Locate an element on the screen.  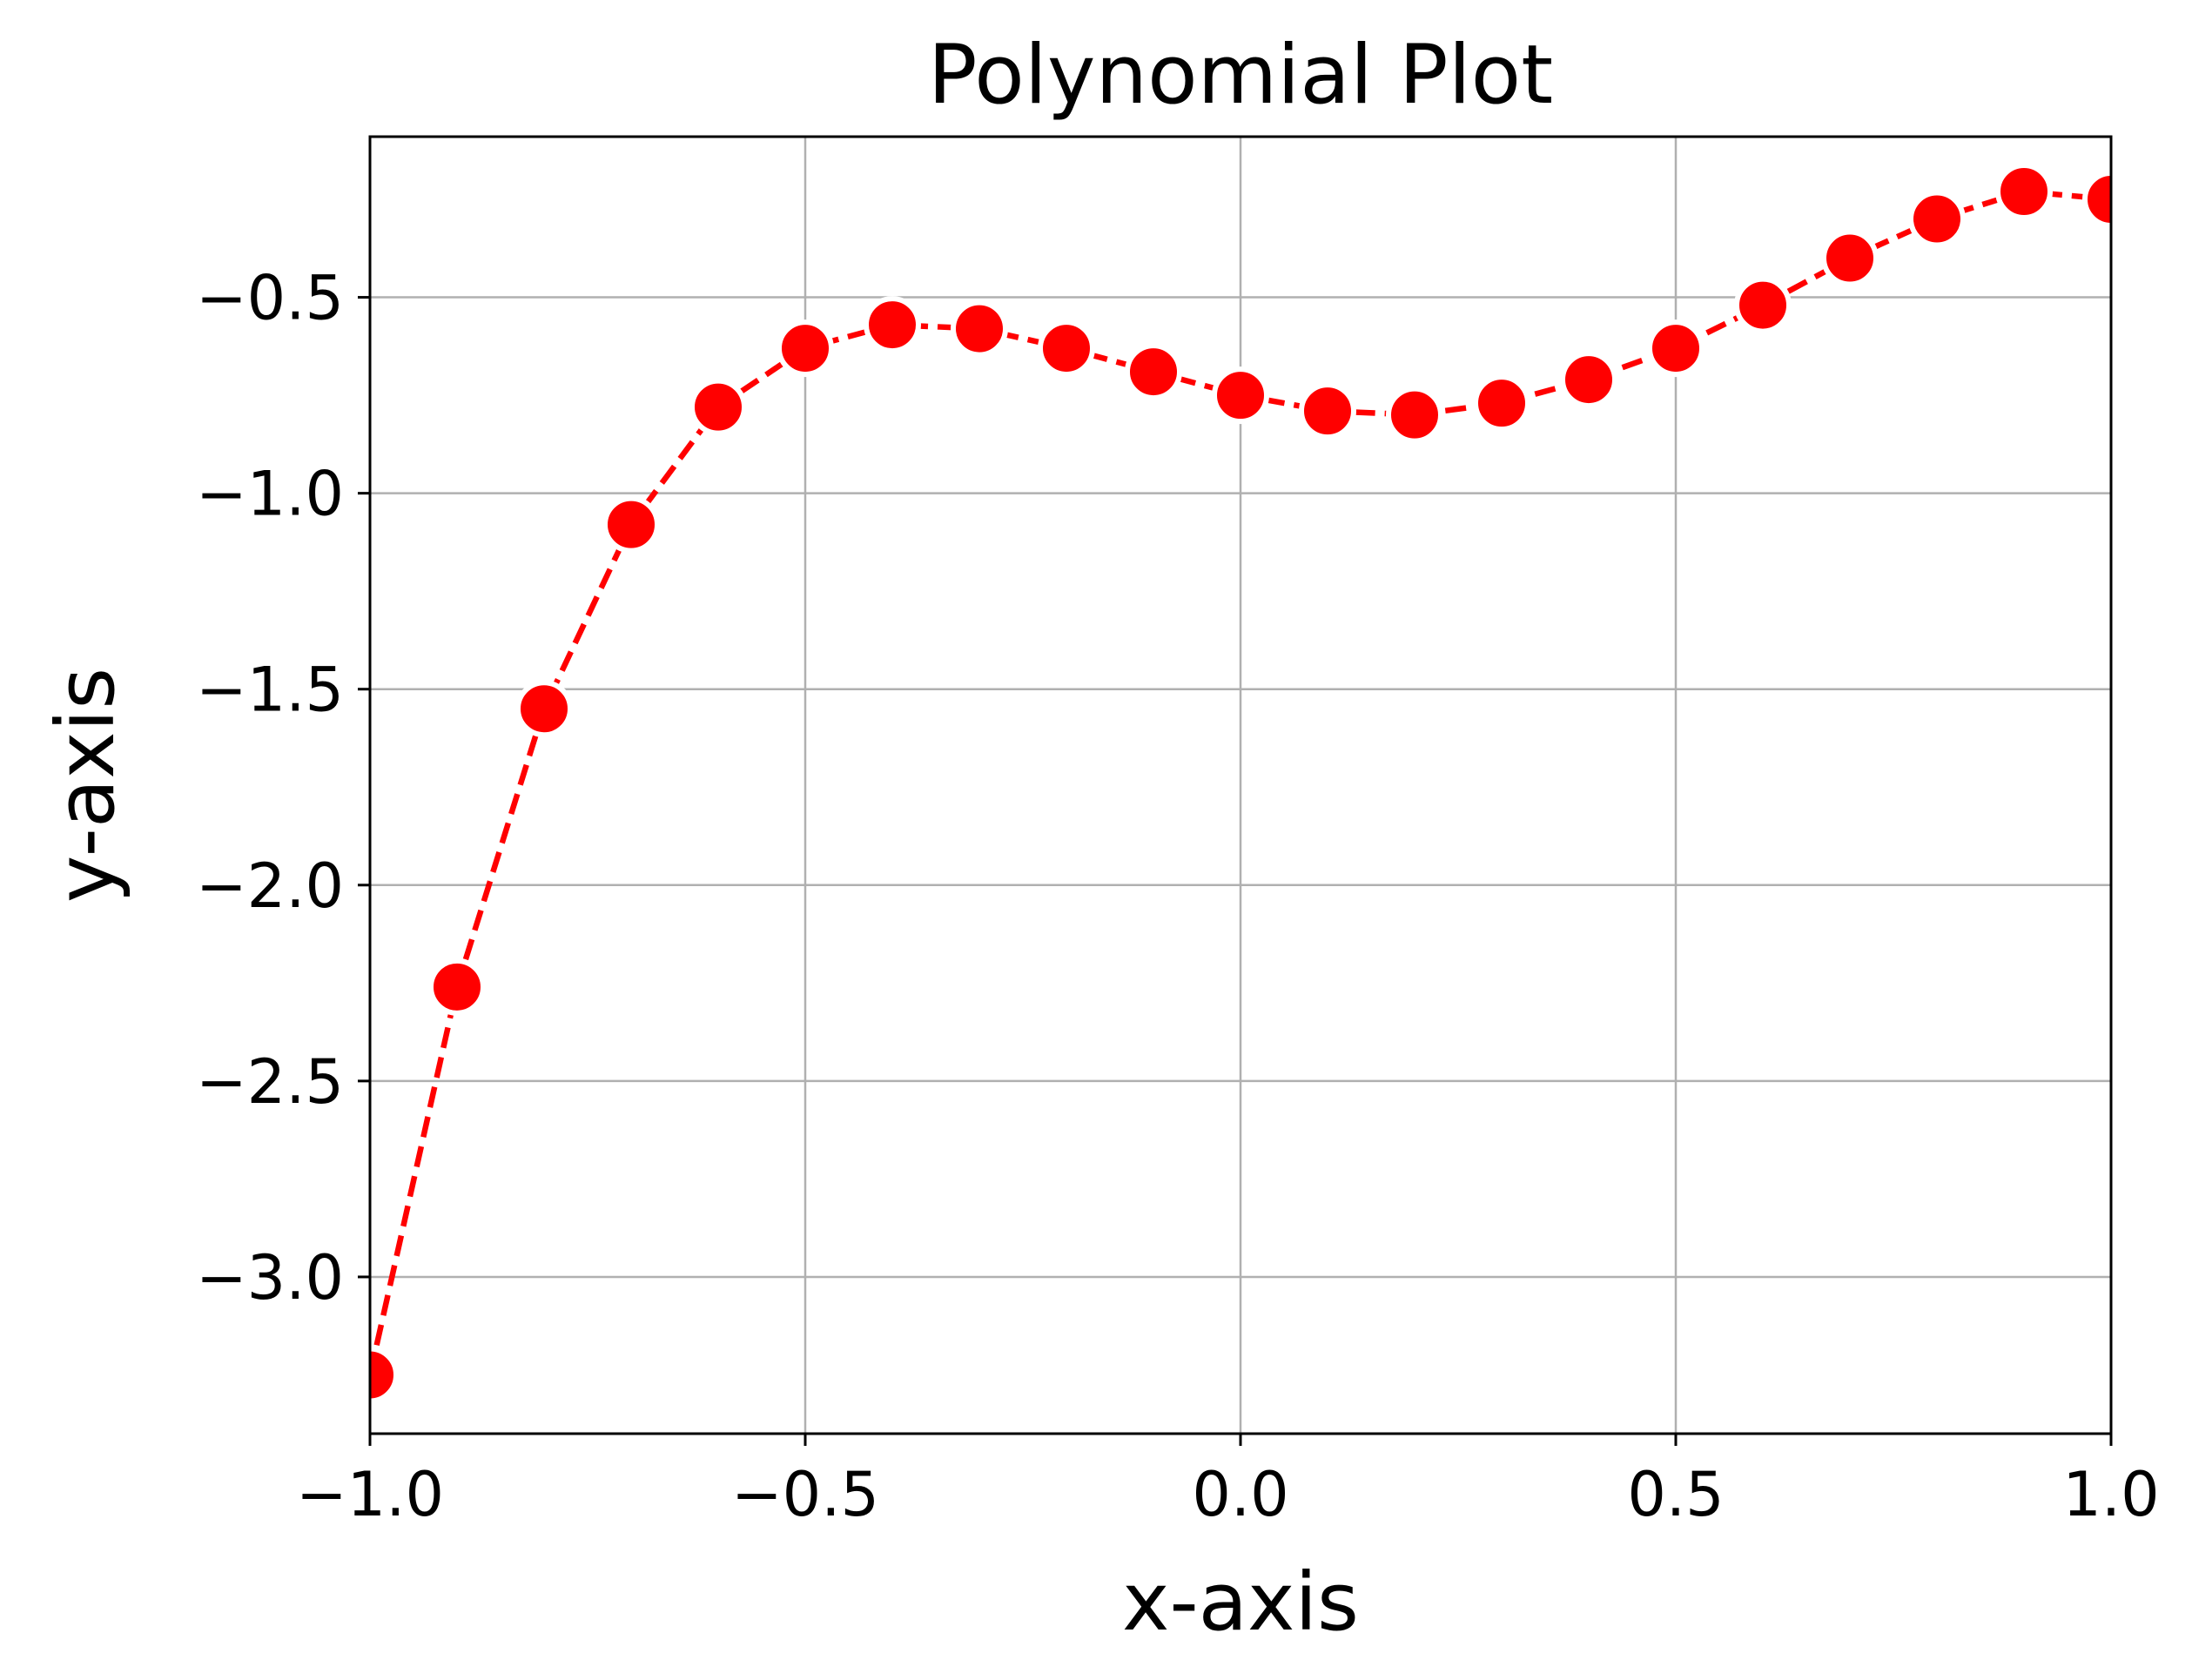
chart-title: Polynomial Plot is located at coordinates (1240, 75).